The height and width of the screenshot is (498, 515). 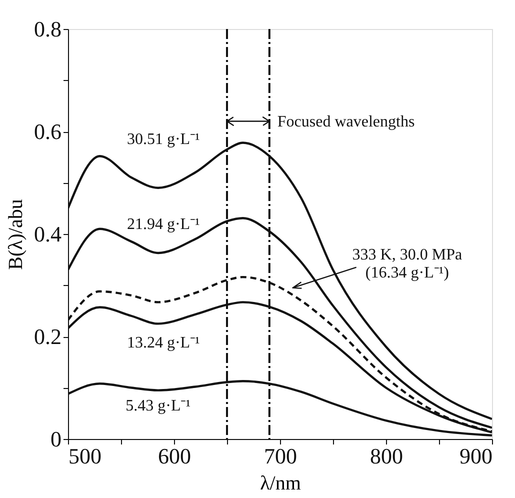 I want to click on y-axis-title: B(λ)/abu, so click(x=16, y=234).